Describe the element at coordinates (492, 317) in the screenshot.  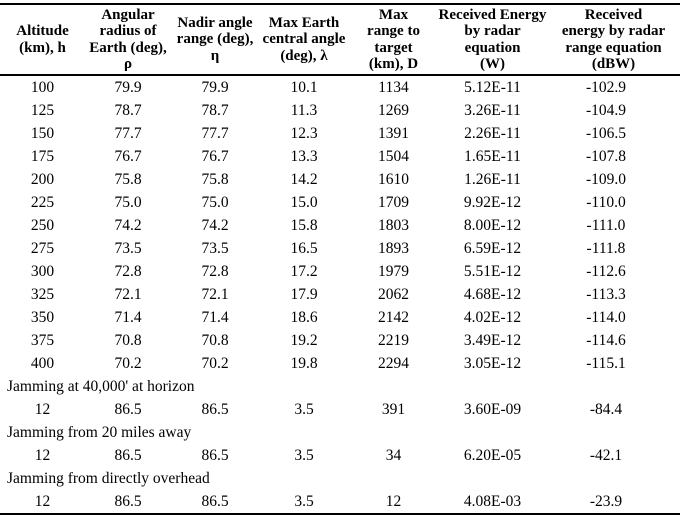
I see `table-cell: 4.02E-12` at that location.